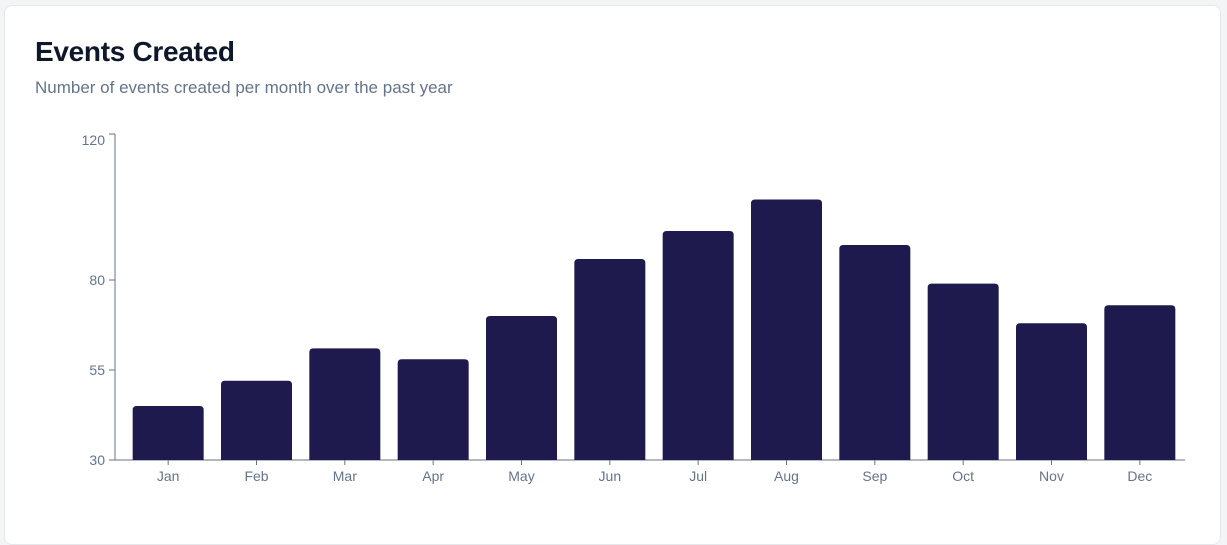  Describe the element at coordinates (256, 476) in the screenshot. I see `x-tick-label: Feb` at that location.